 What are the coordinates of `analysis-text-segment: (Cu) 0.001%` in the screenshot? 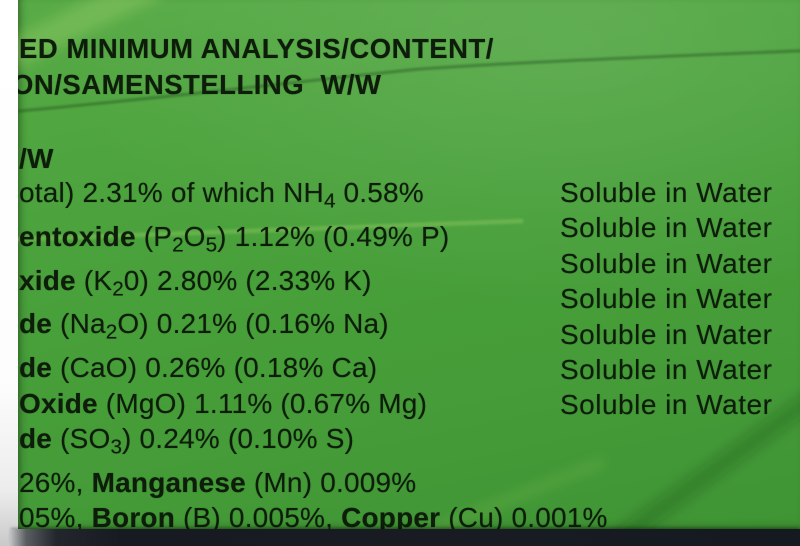 It's located at (524, 515).